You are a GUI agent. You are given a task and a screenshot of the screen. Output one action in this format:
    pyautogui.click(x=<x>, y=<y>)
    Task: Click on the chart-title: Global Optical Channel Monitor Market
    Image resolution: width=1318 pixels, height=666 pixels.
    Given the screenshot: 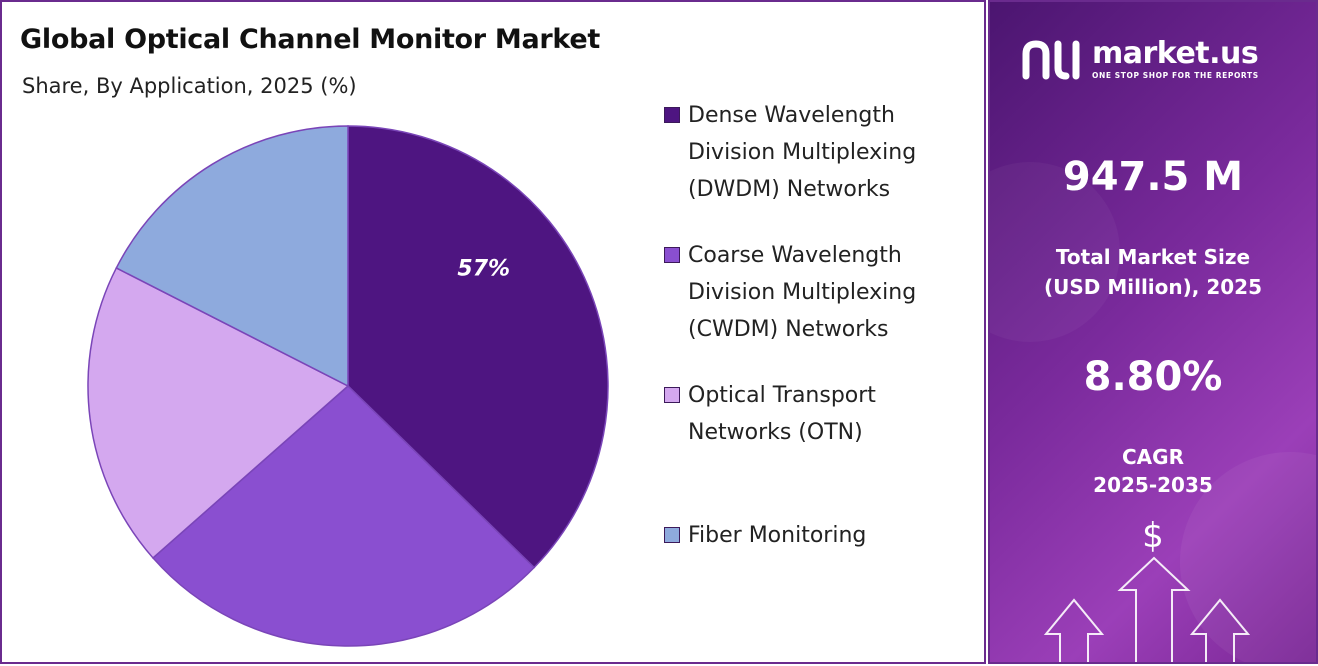 What is the action you would take?
    pyautogui.click(x=310, y=39)
    